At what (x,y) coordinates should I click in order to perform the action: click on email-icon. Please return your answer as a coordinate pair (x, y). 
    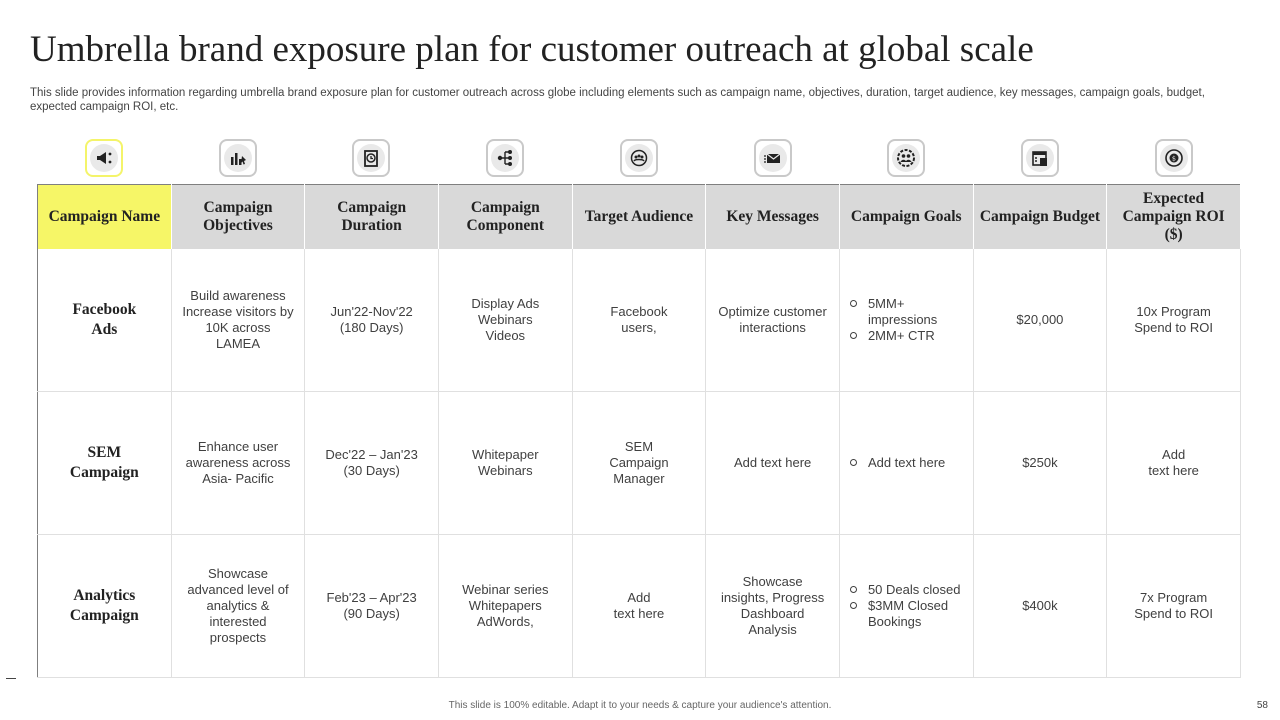
    Looking at the image, I should click on (772, 158).